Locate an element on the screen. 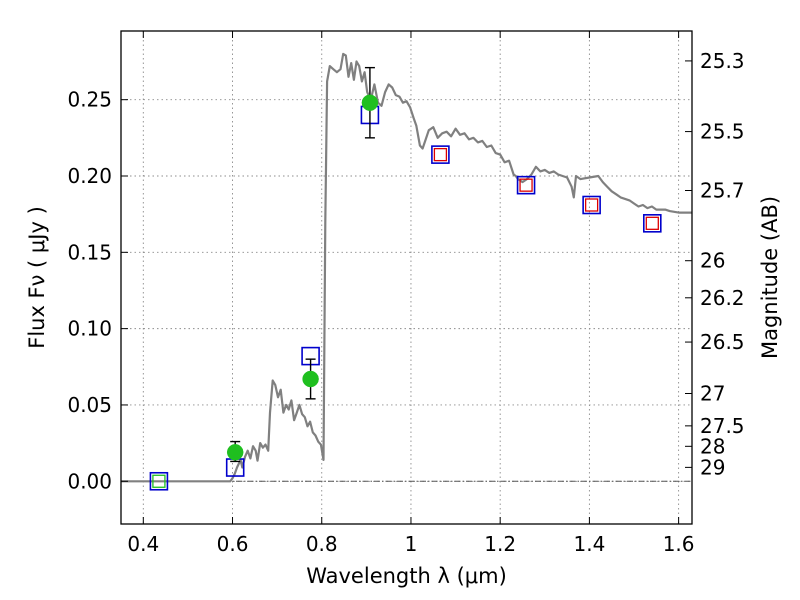 The width and height of the screenshot is (800, 600). x-axis-label: Wavelength λ (μm) is located at coordinates (406, 576).